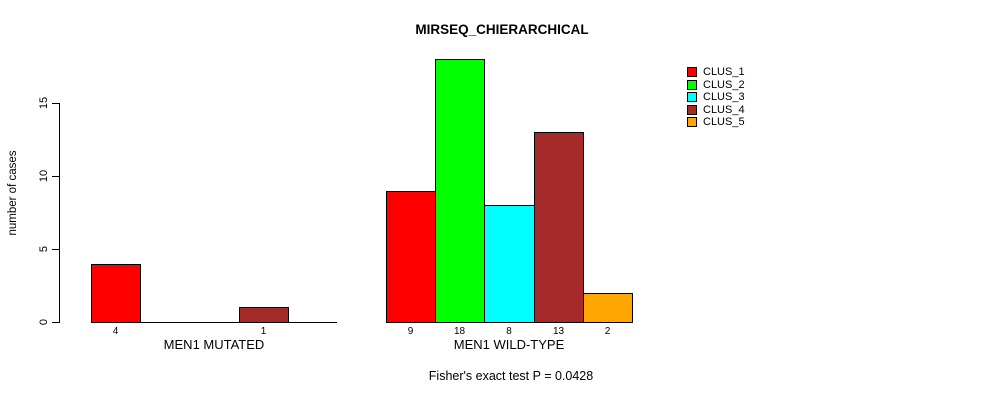  What do you see at coordinates (116, 293) in the screenshot?
I see `bar-clus-1-men1-mutated` at bounding box center [116, 293].